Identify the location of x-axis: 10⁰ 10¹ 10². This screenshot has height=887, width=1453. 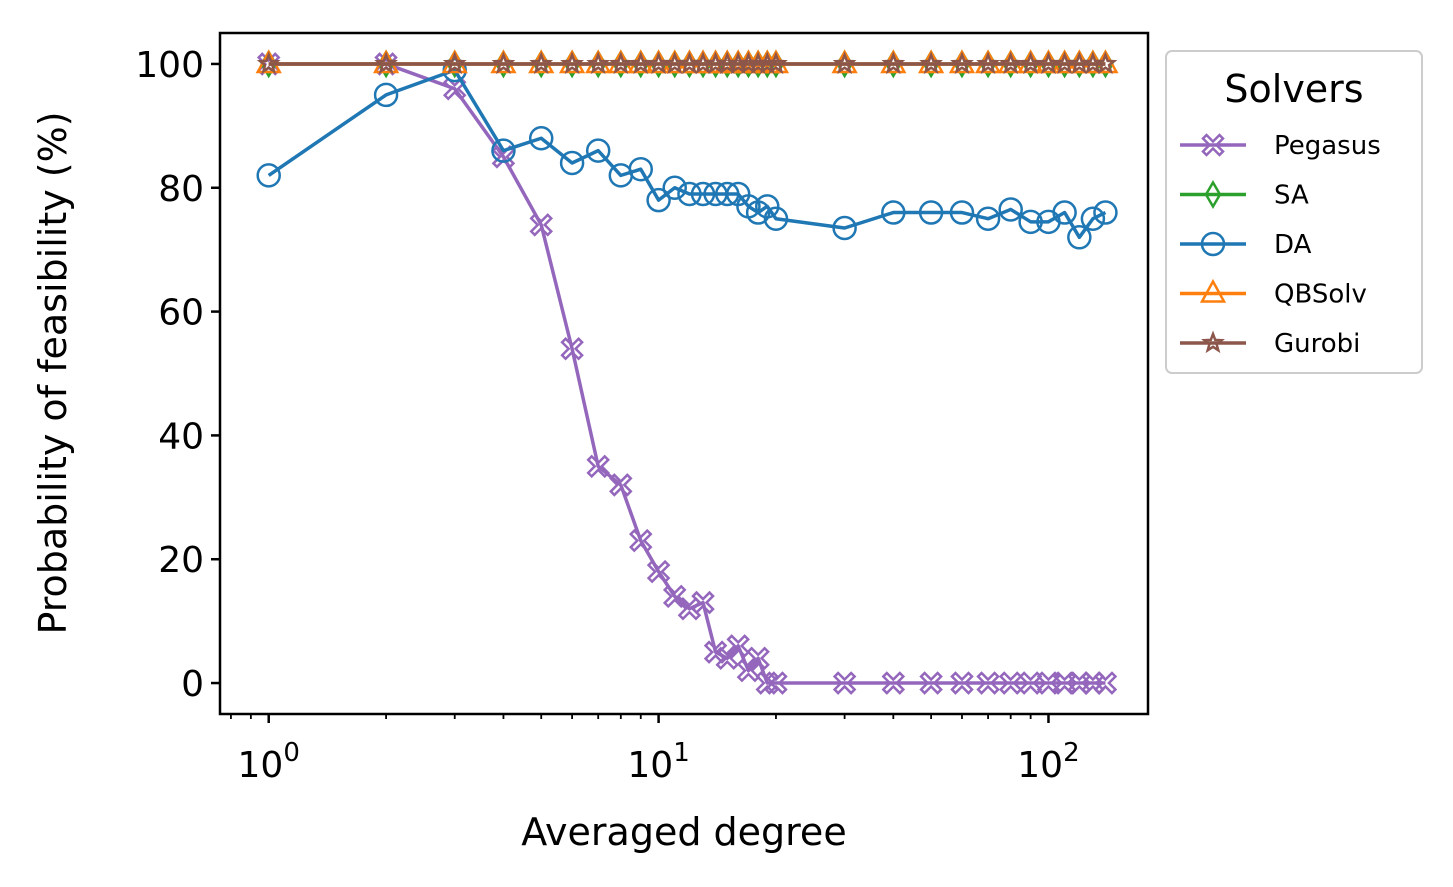
(655, 750).